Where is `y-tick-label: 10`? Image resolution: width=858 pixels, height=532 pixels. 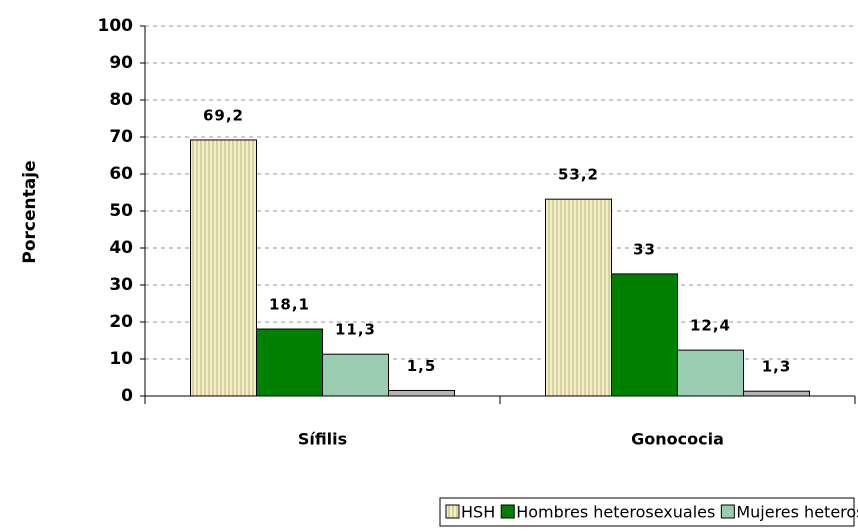
y-tick-label: 10 is located at coordinates (121, 359).